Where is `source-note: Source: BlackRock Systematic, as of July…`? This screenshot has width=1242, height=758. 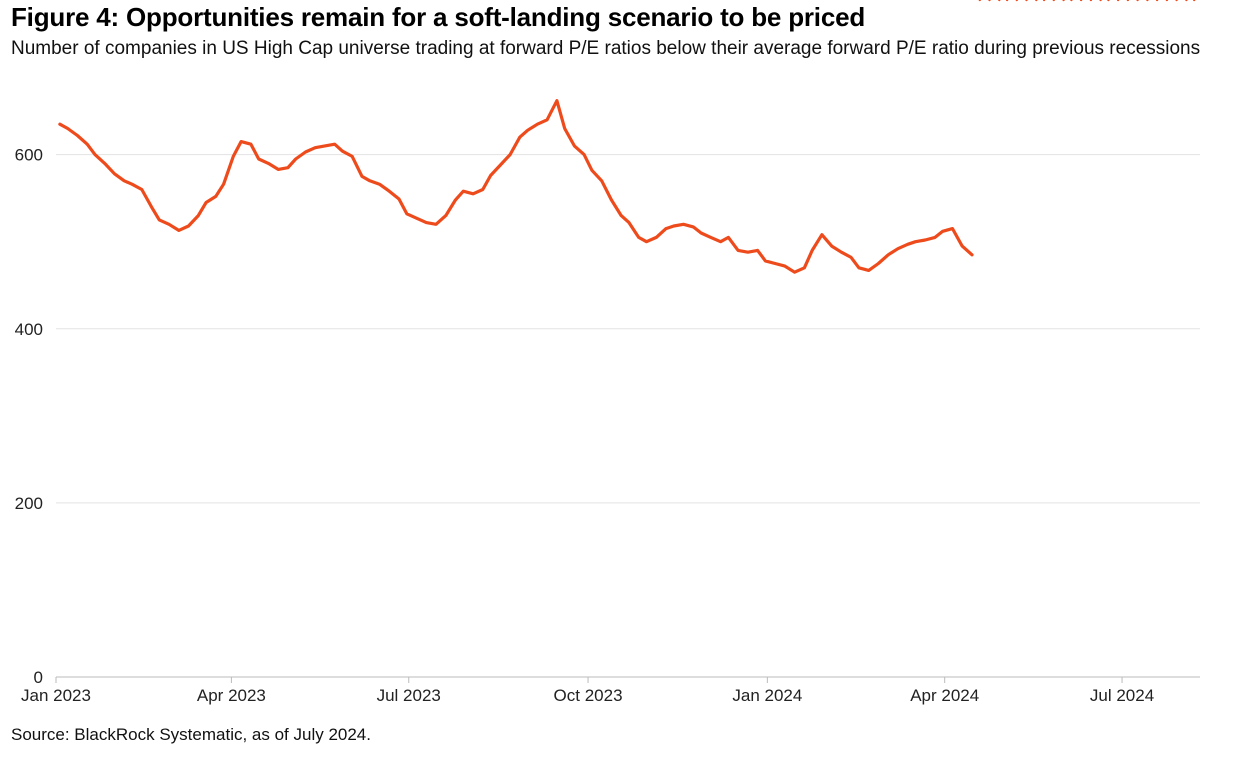 source-note: Source: BlackRock Systematic, as of July… is located at coordinates (191, 734).